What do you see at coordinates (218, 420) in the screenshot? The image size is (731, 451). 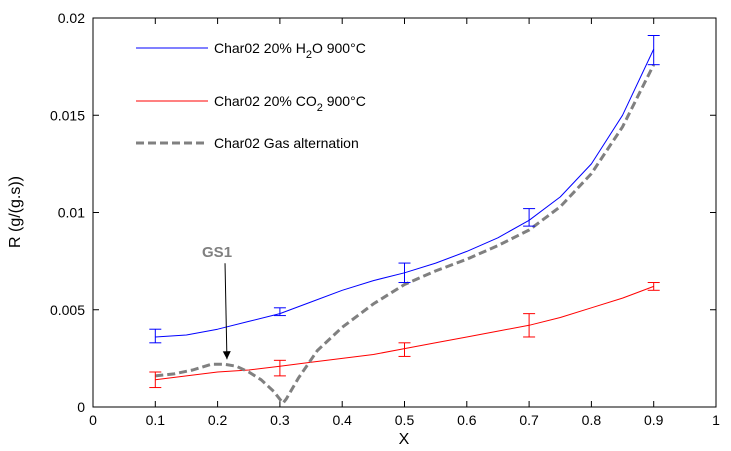 I see `x-tick-label: 0.2` at bounding box center [218, 420].